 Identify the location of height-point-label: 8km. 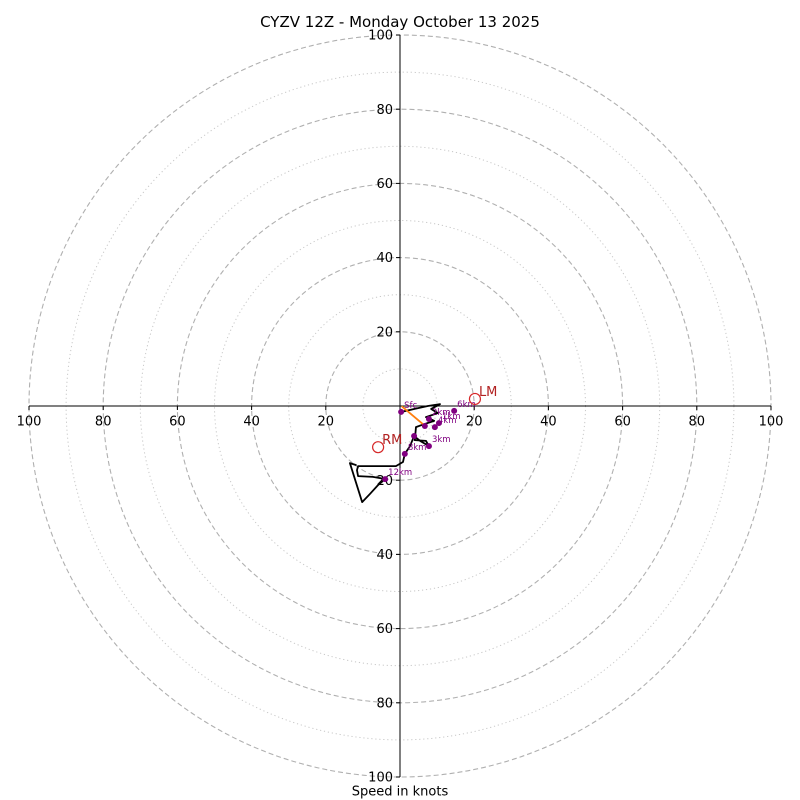
(417, 448).